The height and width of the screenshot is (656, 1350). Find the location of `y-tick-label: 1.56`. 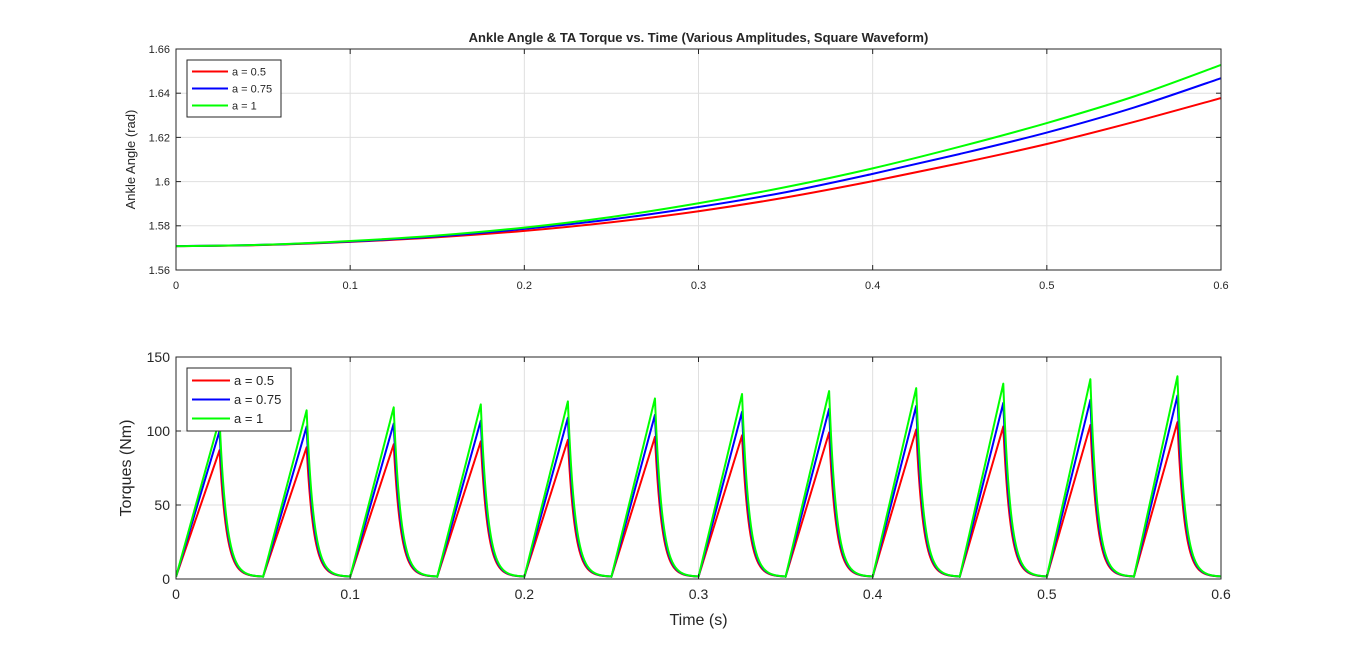

y-tick-label: 1.56 is located at coordinates (159, 271).